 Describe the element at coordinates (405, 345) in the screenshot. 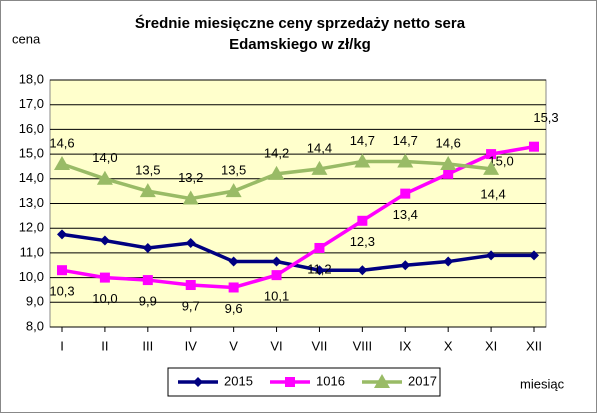

I see `x-tick-label: IX` at that location.